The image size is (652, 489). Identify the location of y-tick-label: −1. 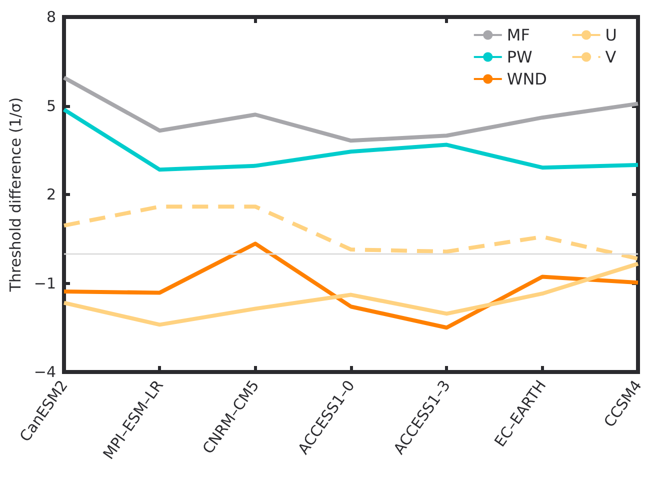
(45, 283).